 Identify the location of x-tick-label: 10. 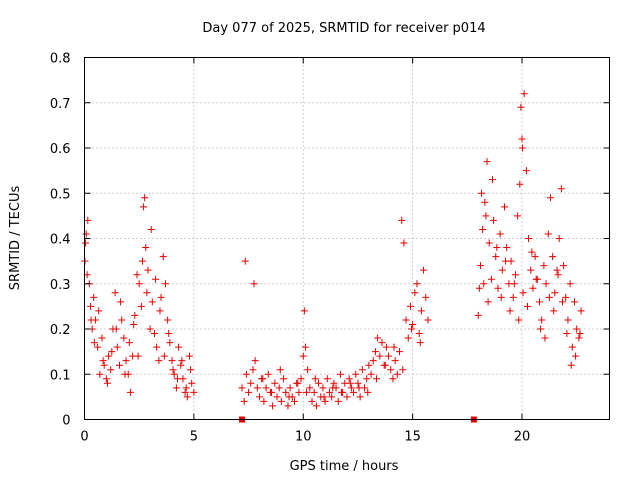
(303, 437).